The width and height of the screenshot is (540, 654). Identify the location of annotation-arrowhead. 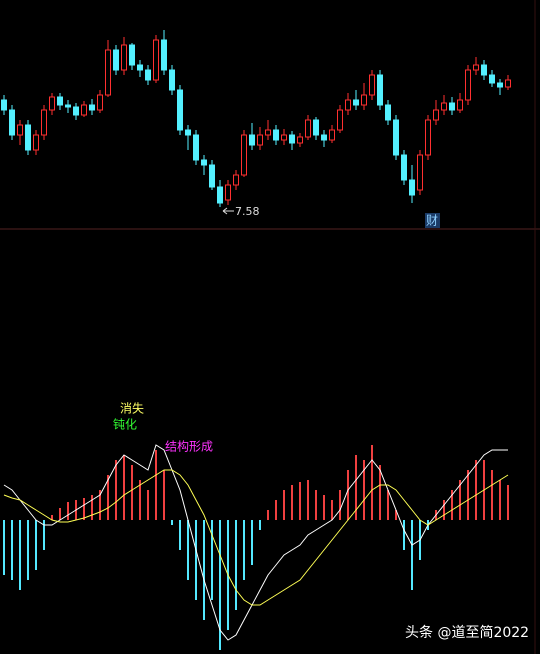
(225, 211).